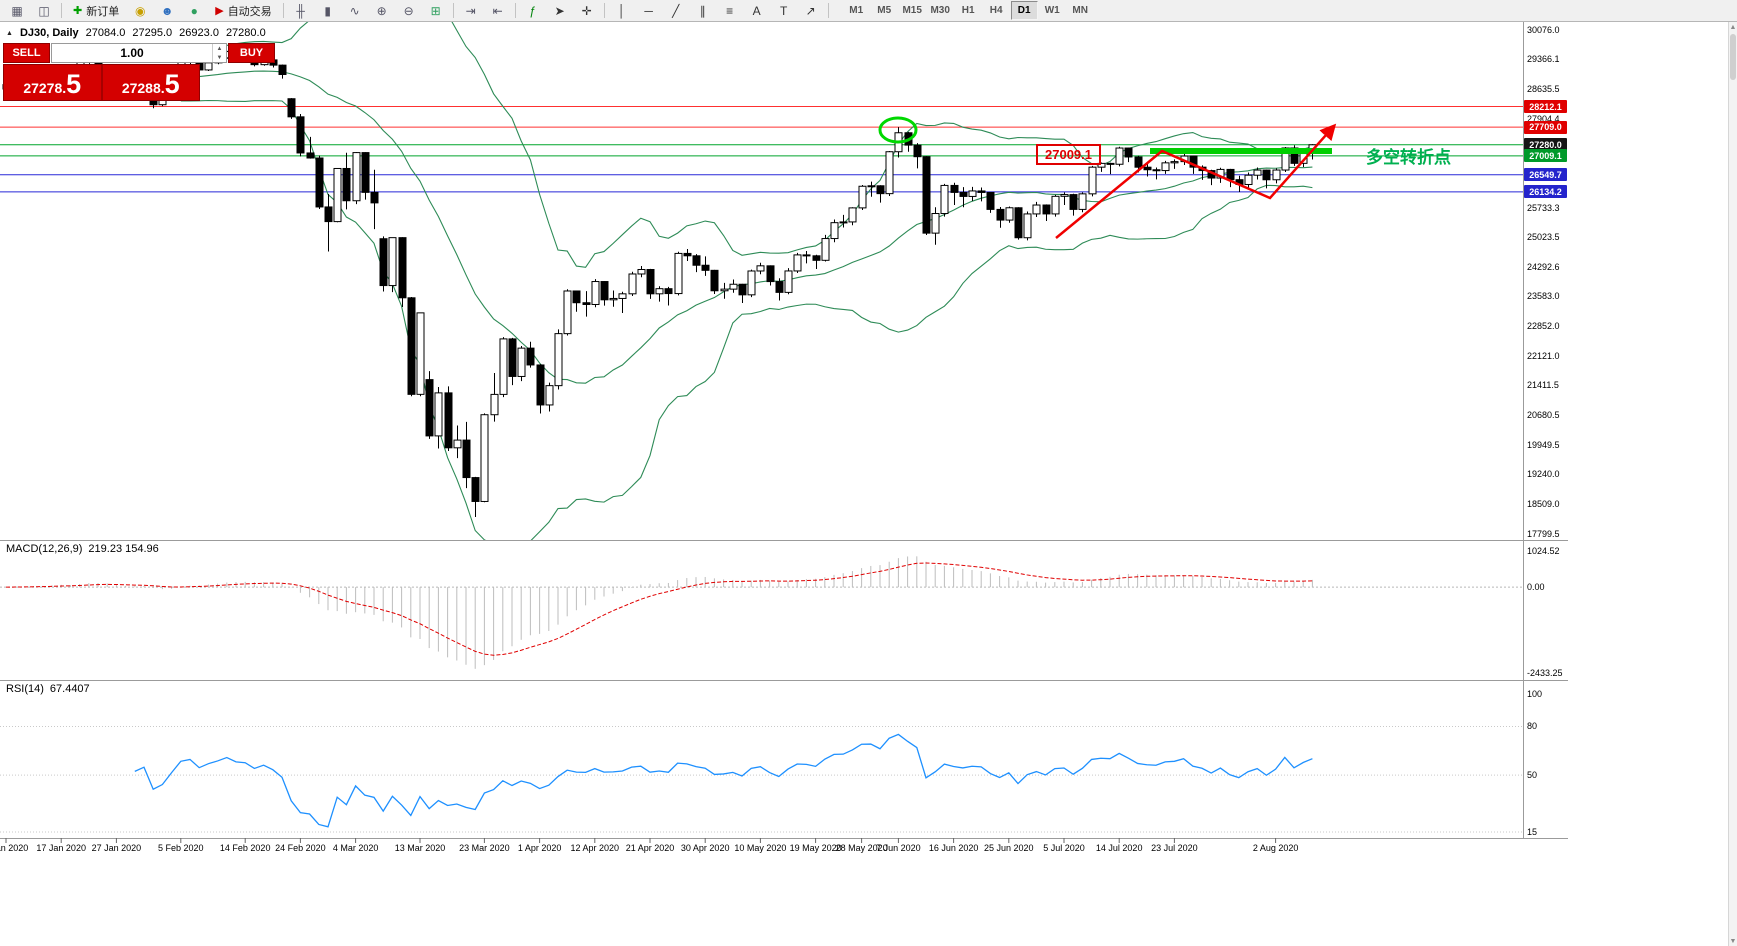 The width and height of the screenshot is (1737, 946). Describe the element at coordinates (328, 10) in the screenshot. I see `candlestick-mode-button: ▮` at that location.